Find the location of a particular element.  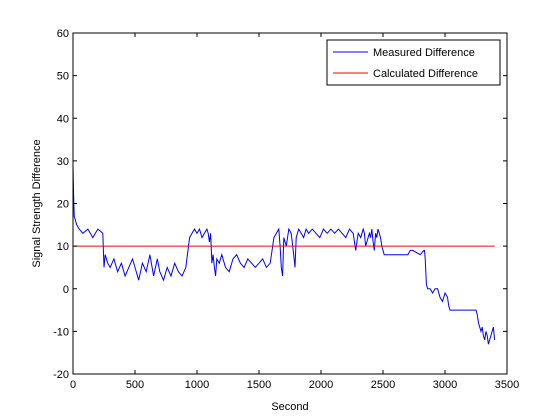

x-tick-label: 0 is located at coordinates (73, 385).